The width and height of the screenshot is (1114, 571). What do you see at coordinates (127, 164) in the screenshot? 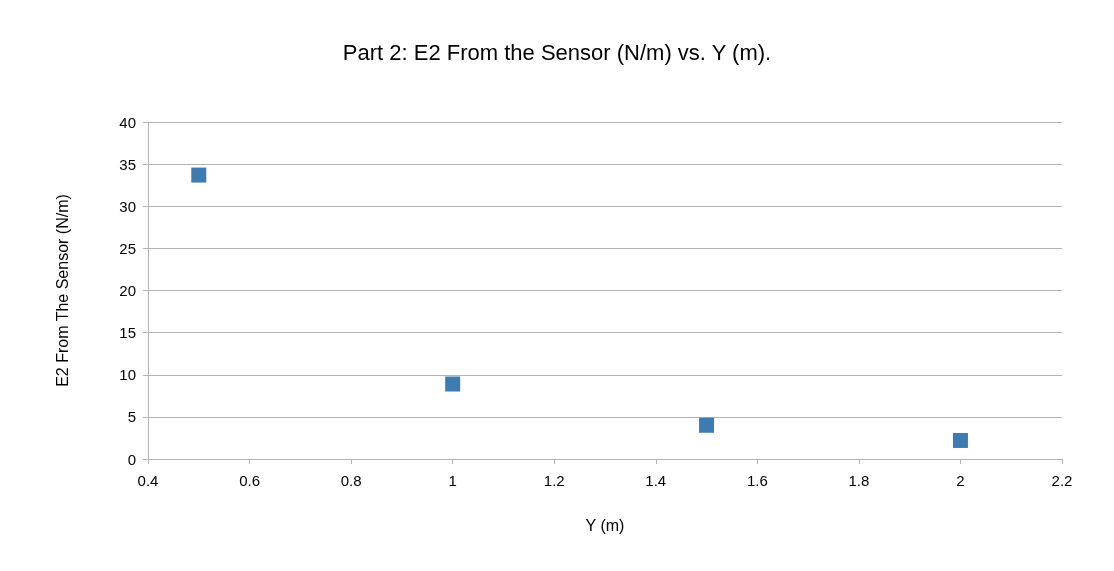
I see `y-tick-label: 35` at bounding box center [127, 164].